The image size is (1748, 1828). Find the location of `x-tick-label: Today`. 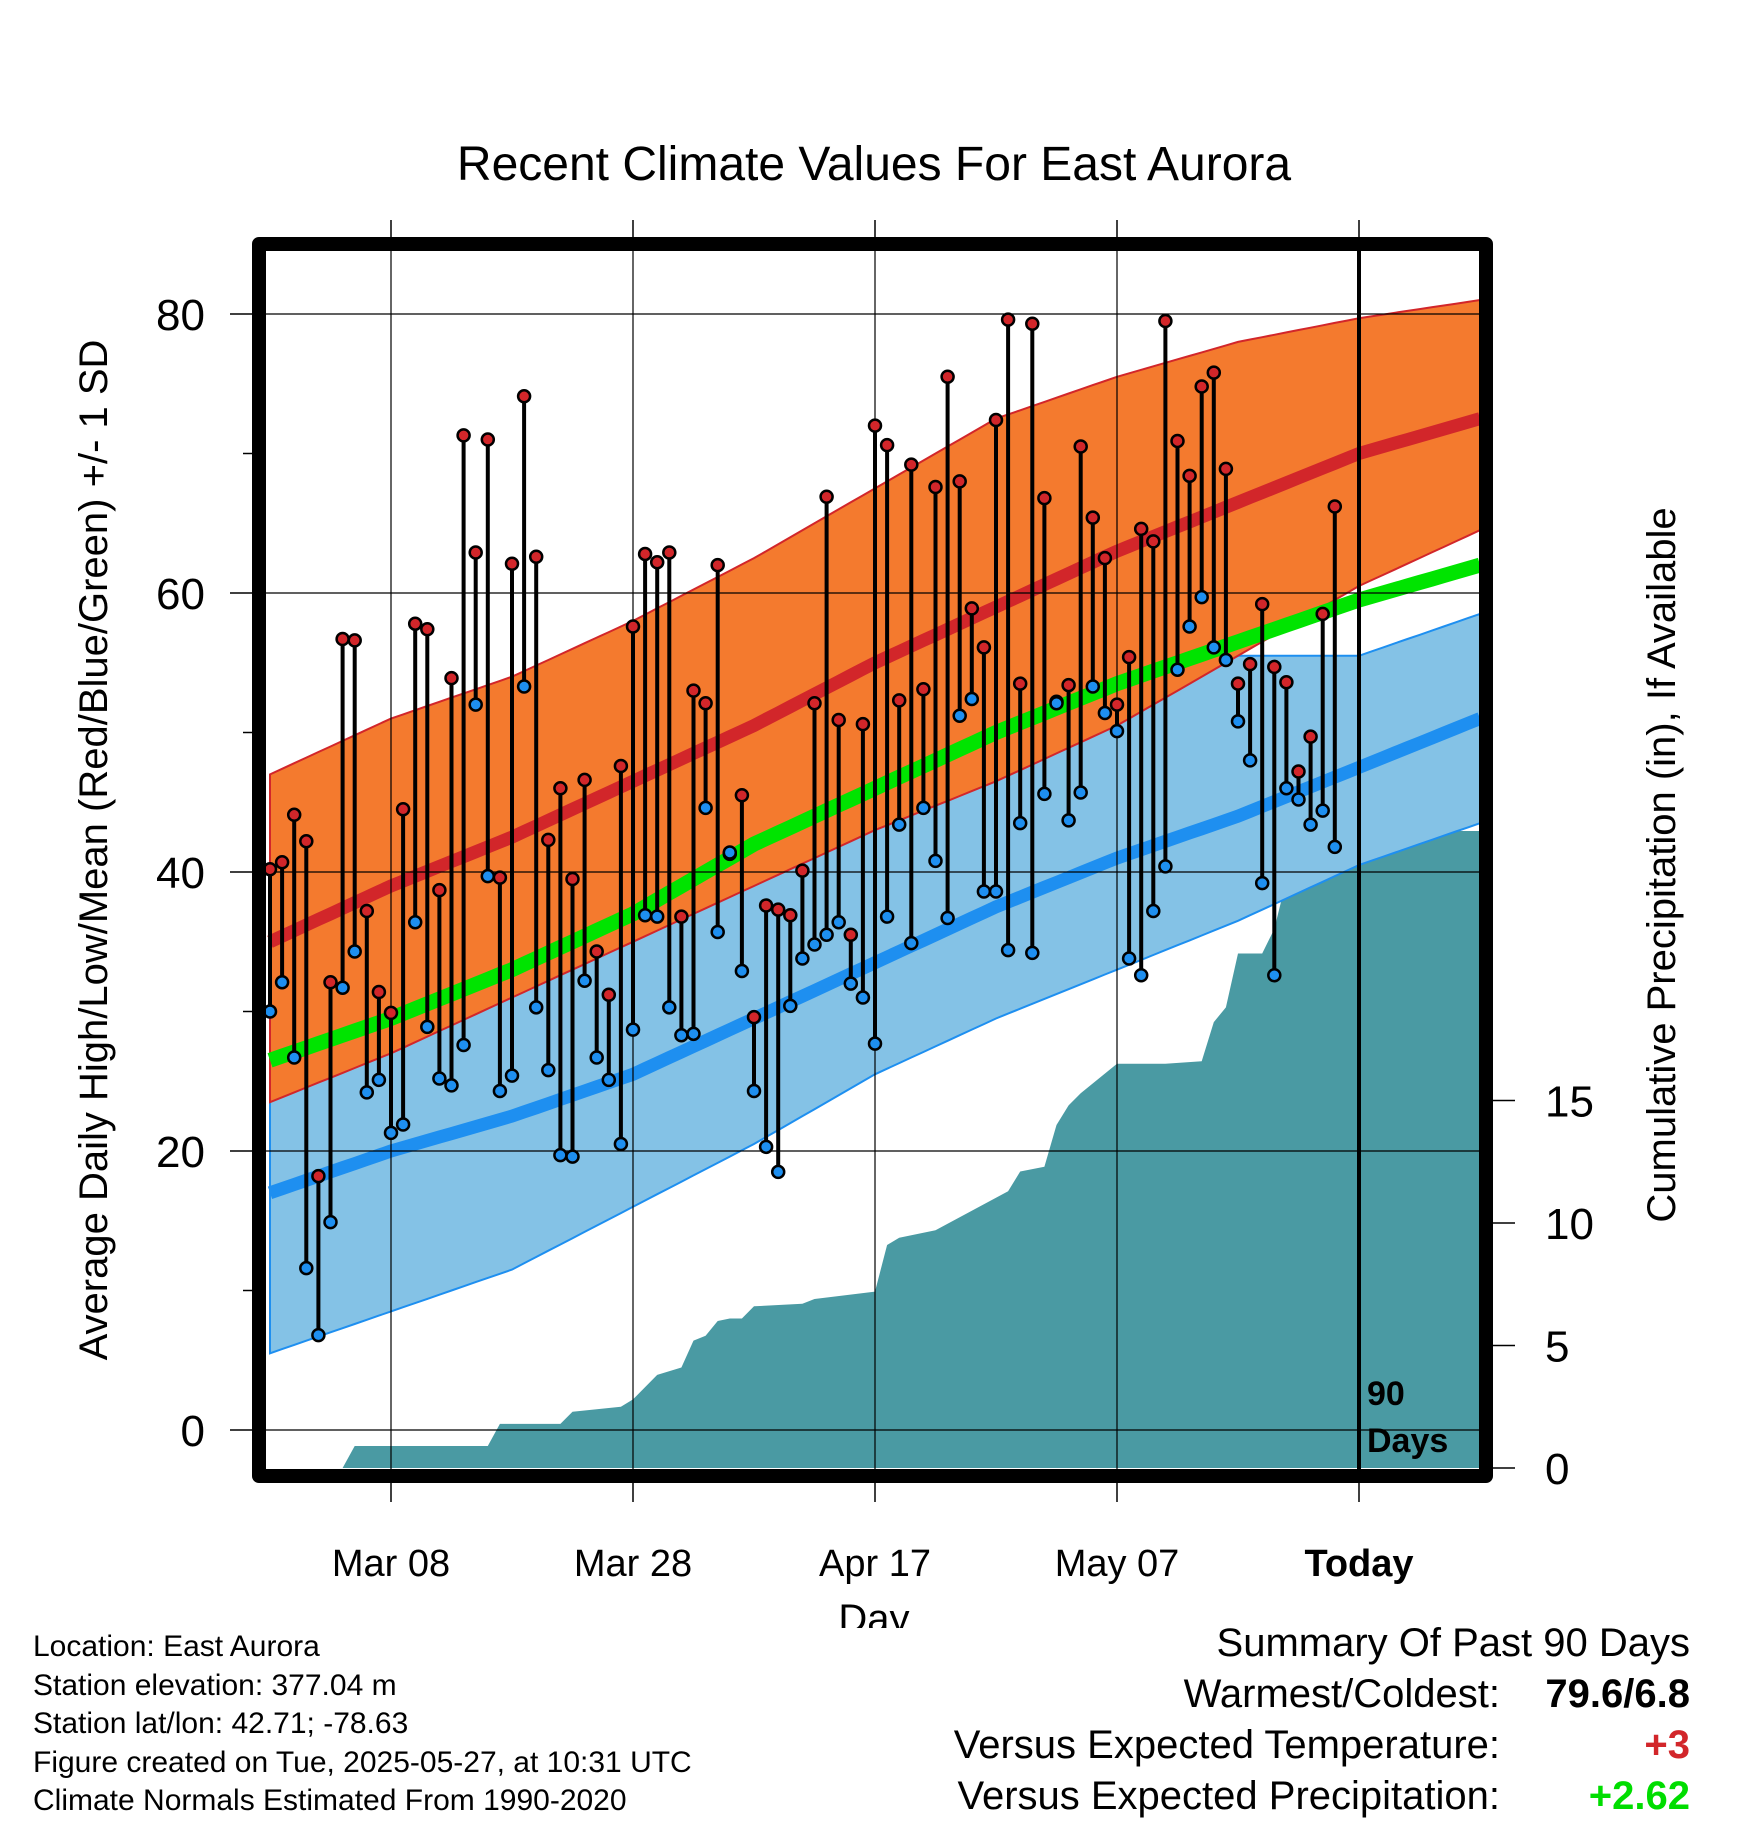

x-tick-label: Today is located at coordinates (1358, 1564).